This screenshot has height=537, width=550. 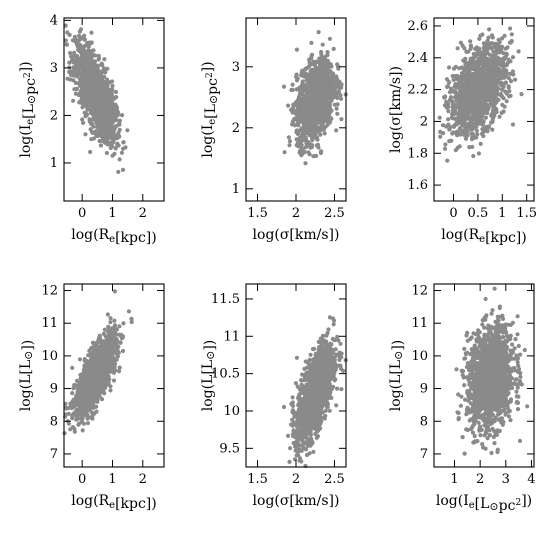 I want to click on y-tick-label: 2, so click(x=54, y=115).